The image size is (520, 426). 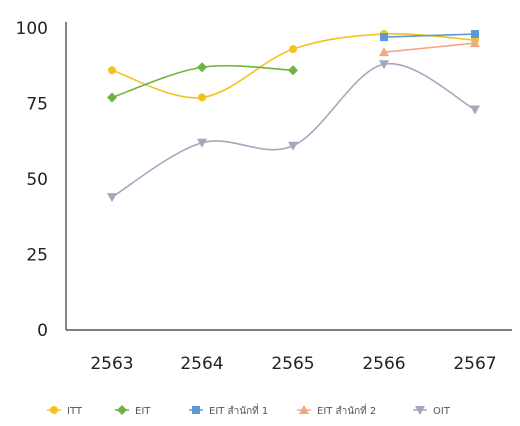 What do you see at coordinates (474, 364) in the screenshot?
I see `x-tick-label: 2567` at bounding box center [474, 364].